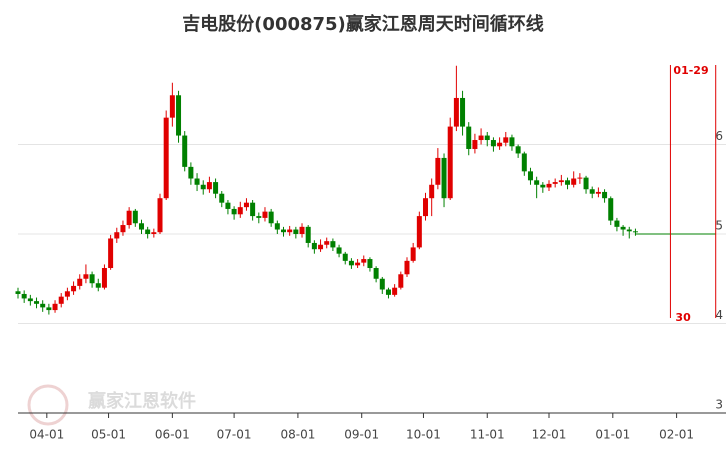  Describe the element at coordinates (487, 435) in the screenshot. I see `x-tick-label: 11-01` at that location.